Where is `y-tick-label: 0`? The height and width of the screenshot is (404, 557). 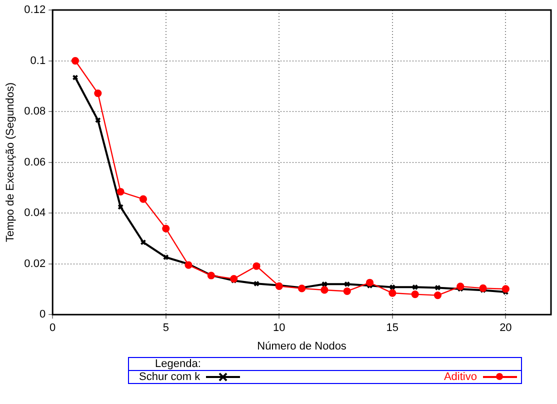 y-tick-label: 0 is located at coordinates (42, 314).